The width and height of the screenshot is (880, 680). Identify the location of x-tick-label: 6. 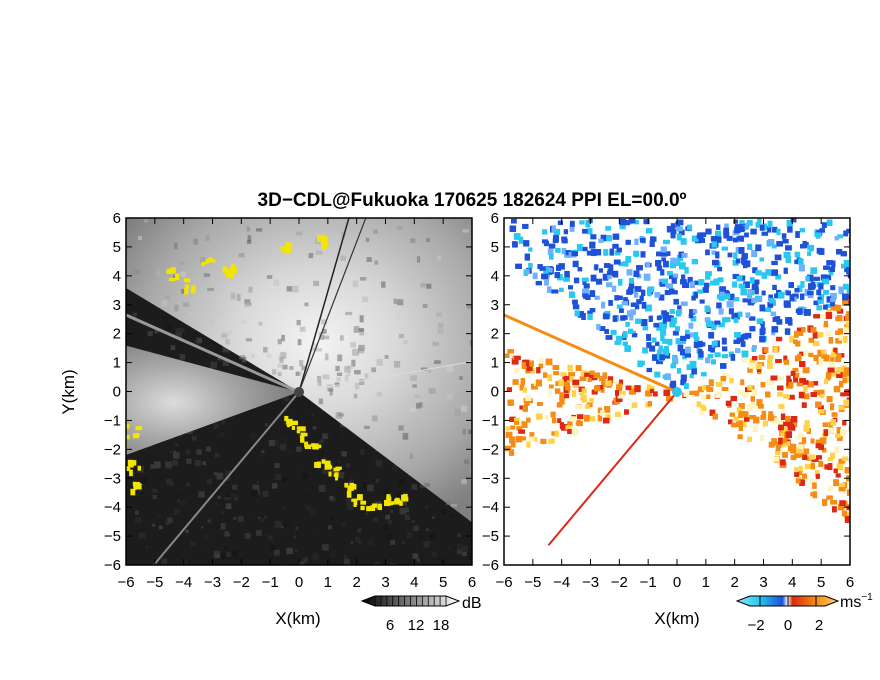
(850, 582).